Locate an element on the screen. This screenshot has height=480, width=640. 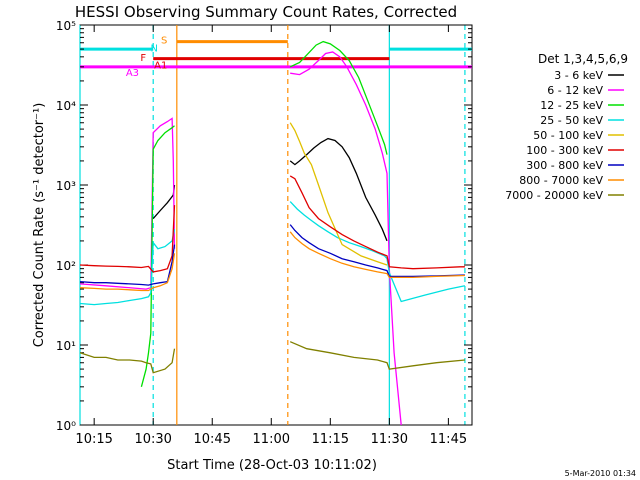
y-tick-label-100: 10² is located at coordinates (66, 266).